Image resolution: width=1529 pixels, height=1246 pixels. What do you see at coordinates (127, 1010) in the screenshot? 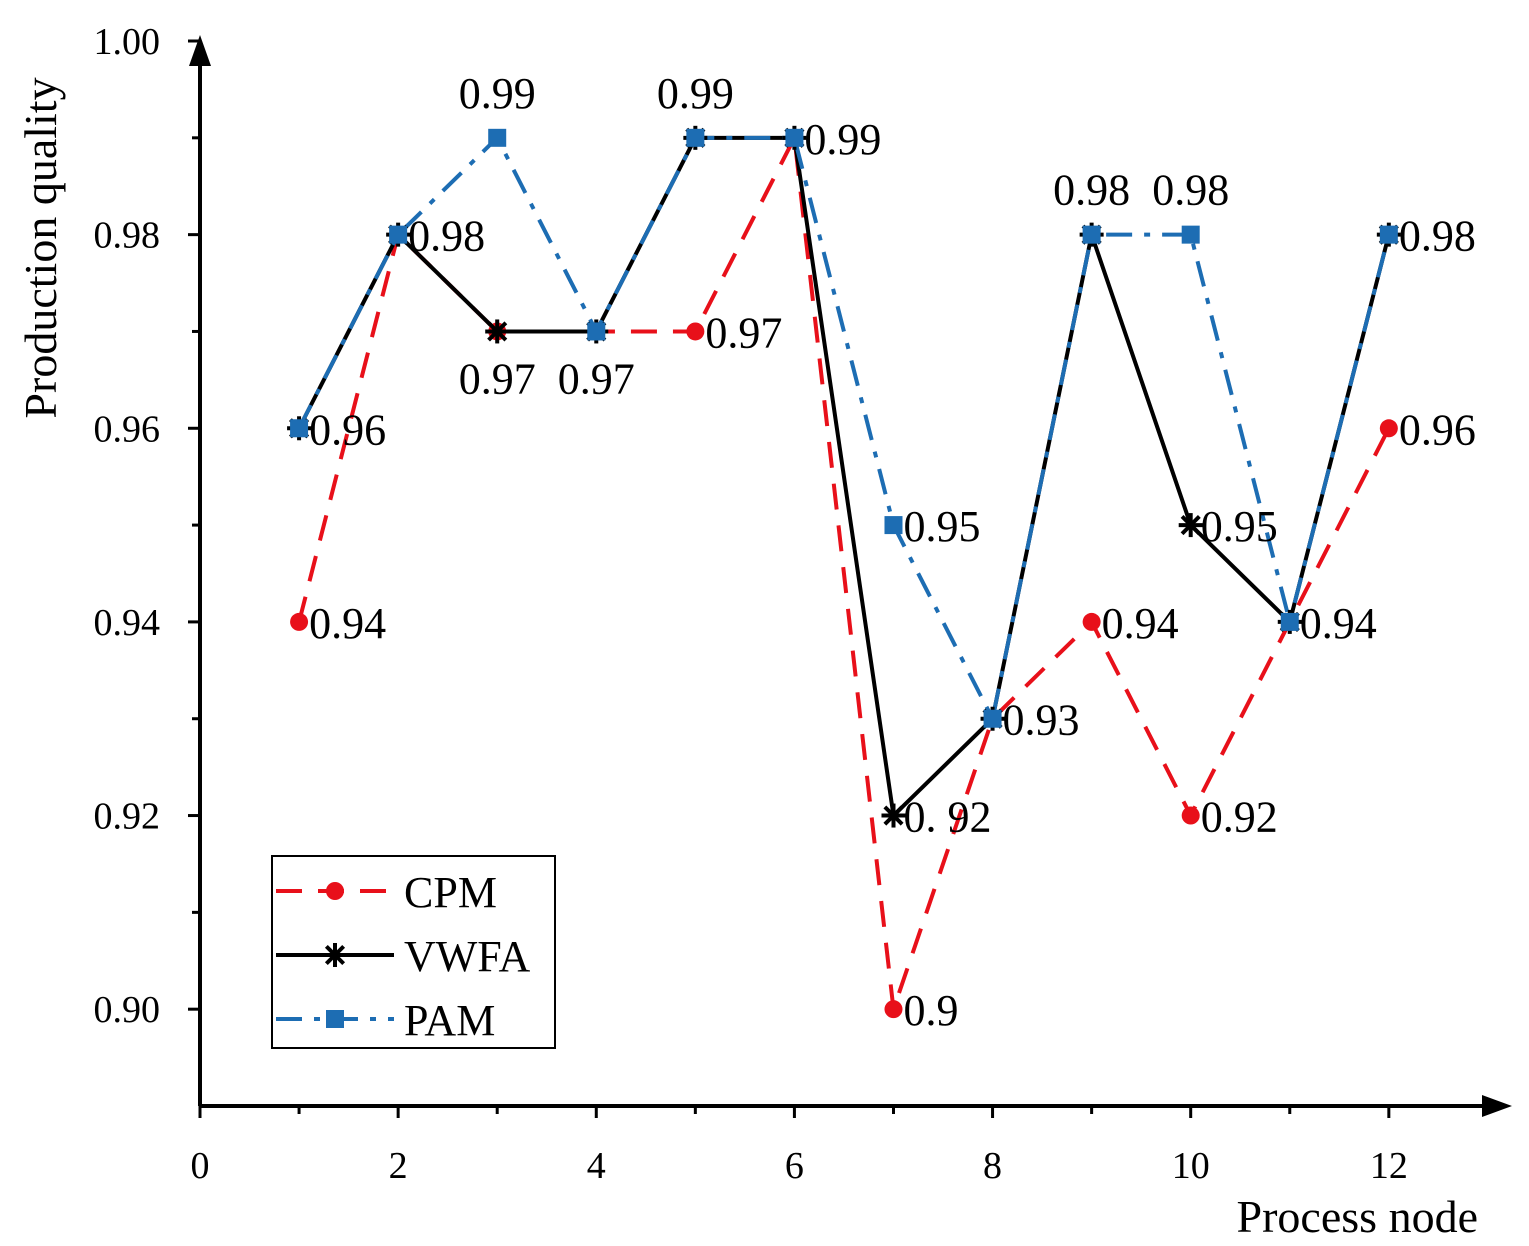
I see `y-tick-label: 0.90` at bounding box center [127, 1010].